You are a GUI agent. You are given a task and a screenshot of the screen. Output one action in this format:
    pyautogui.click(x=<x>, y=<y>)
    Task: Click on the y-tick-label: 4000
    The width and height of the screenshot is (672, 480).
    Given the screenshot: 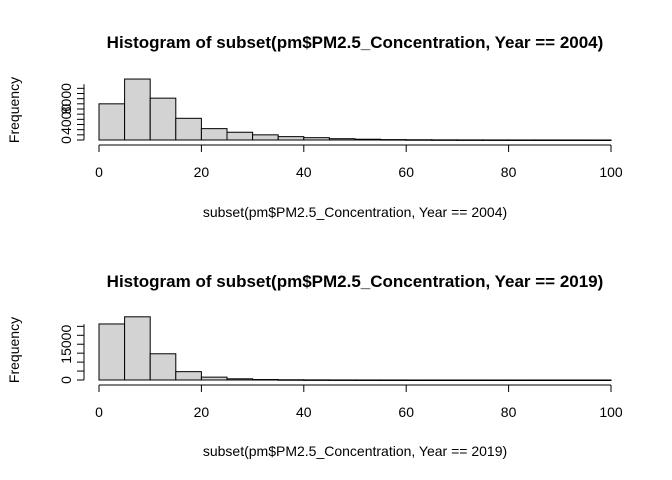 What is the action you would take?
    pyautogui.click(x=66, y=119)
    